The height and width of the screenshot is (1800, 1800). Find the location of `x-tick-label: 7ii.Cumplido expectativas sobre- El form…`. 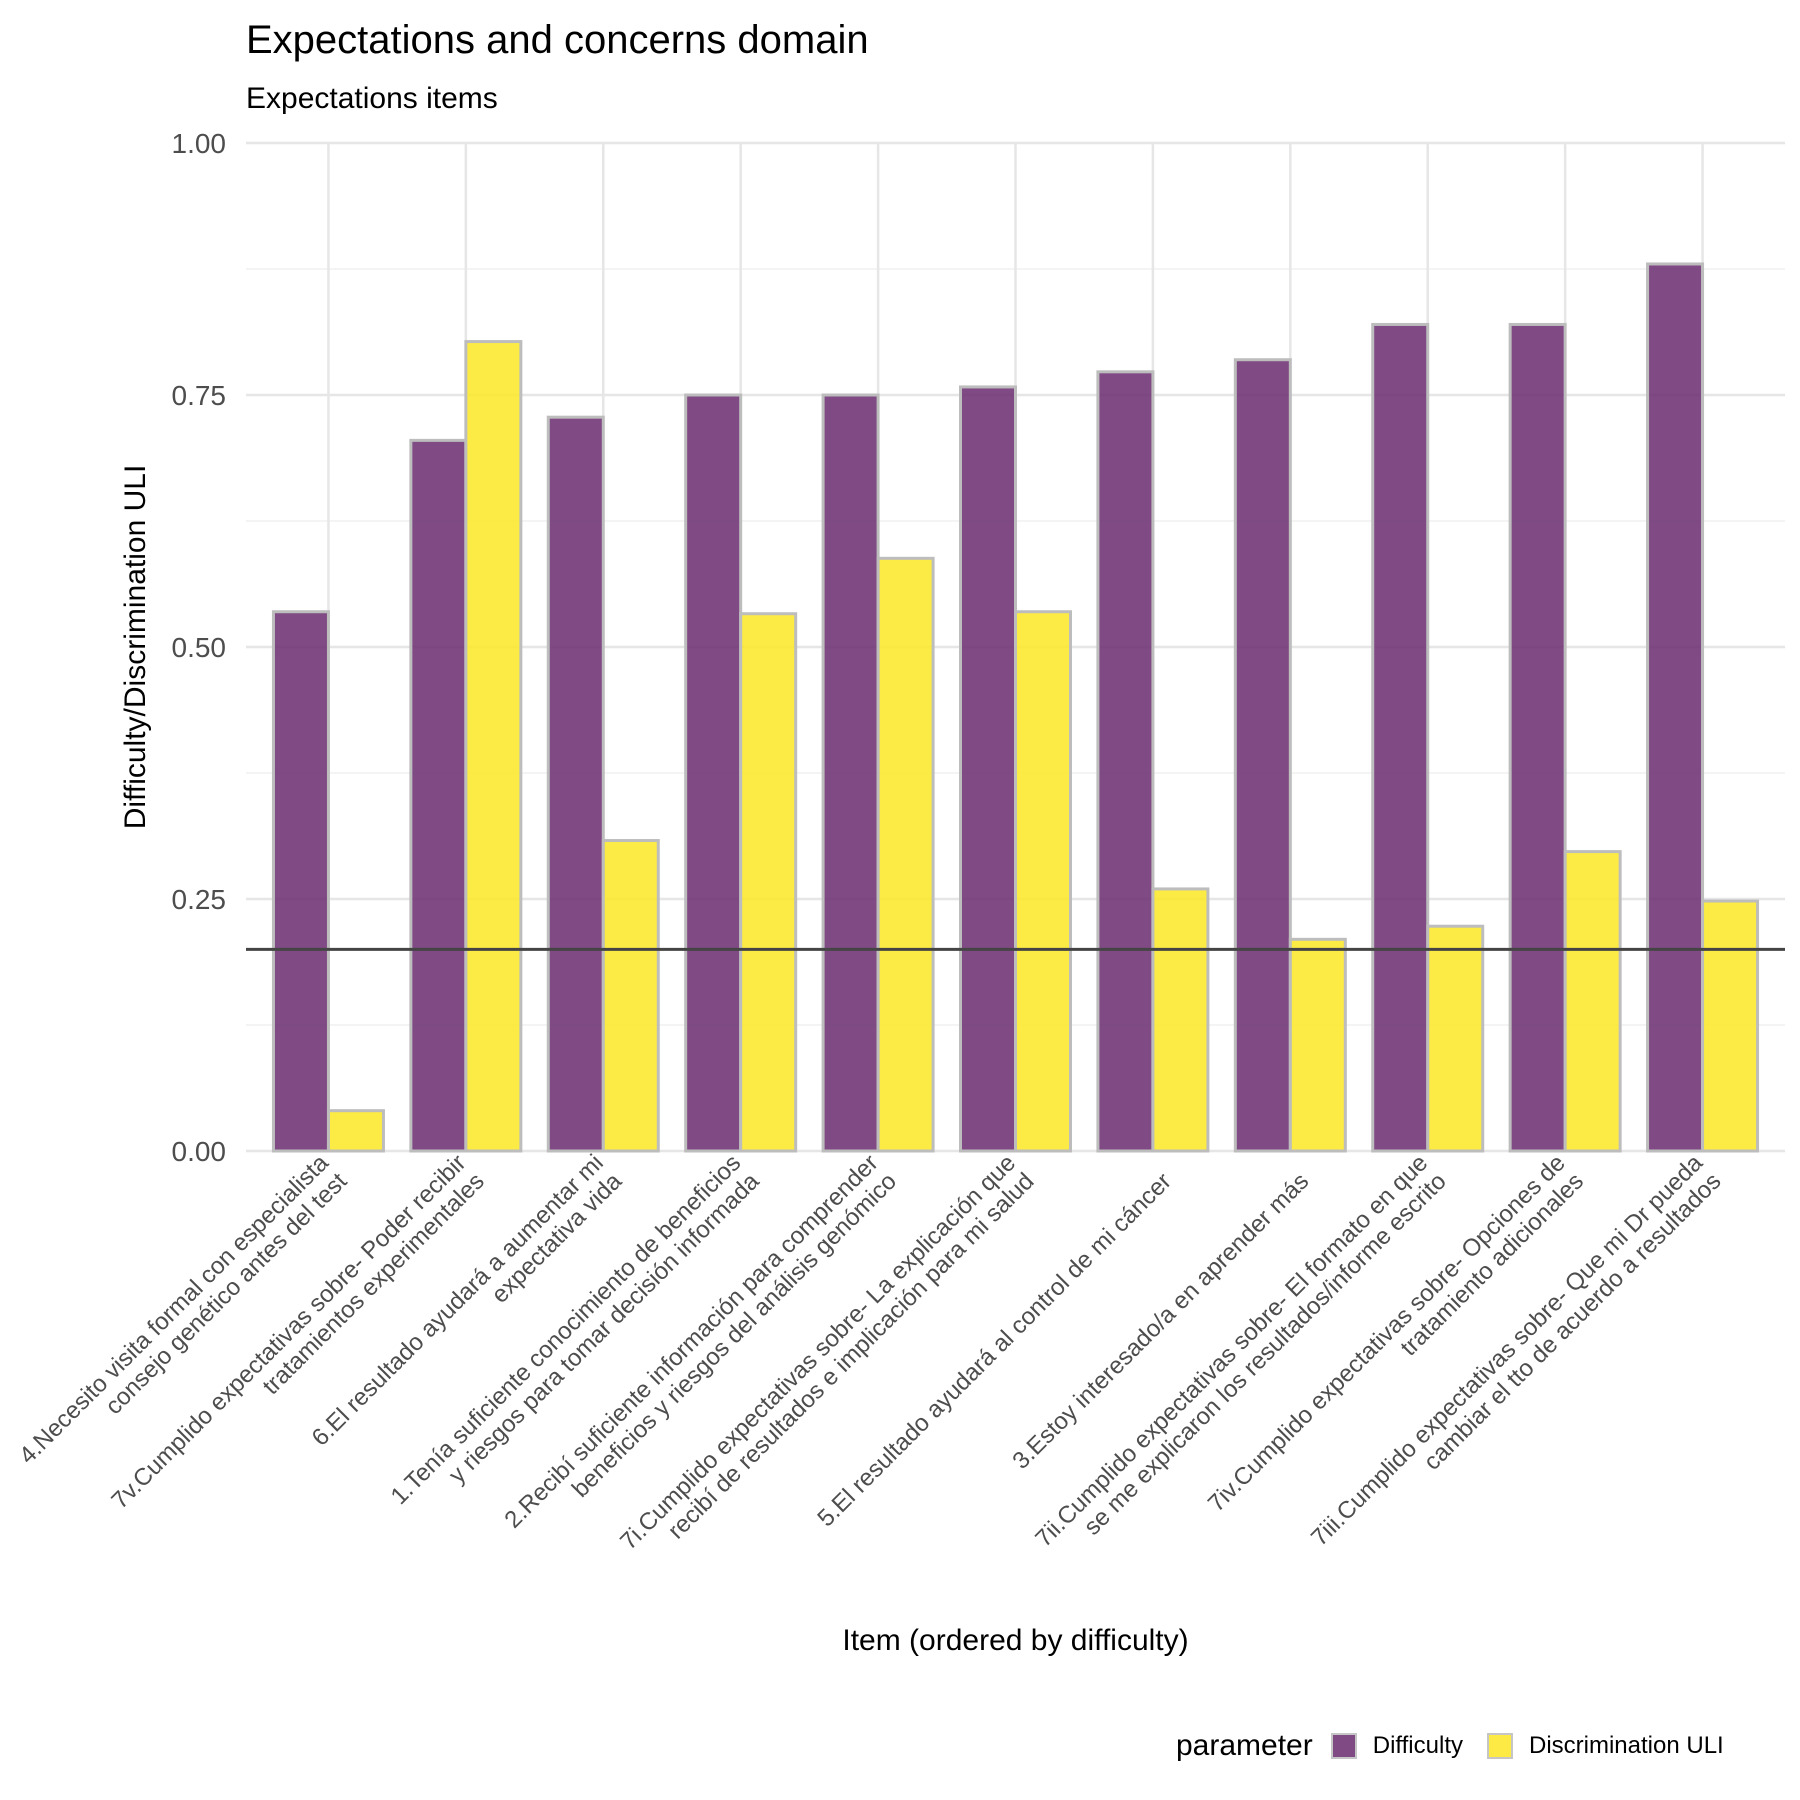

x-tick-label: 7ii.Cumplido expectativas sobre- El form… is located at coordinates (1240, 1359).